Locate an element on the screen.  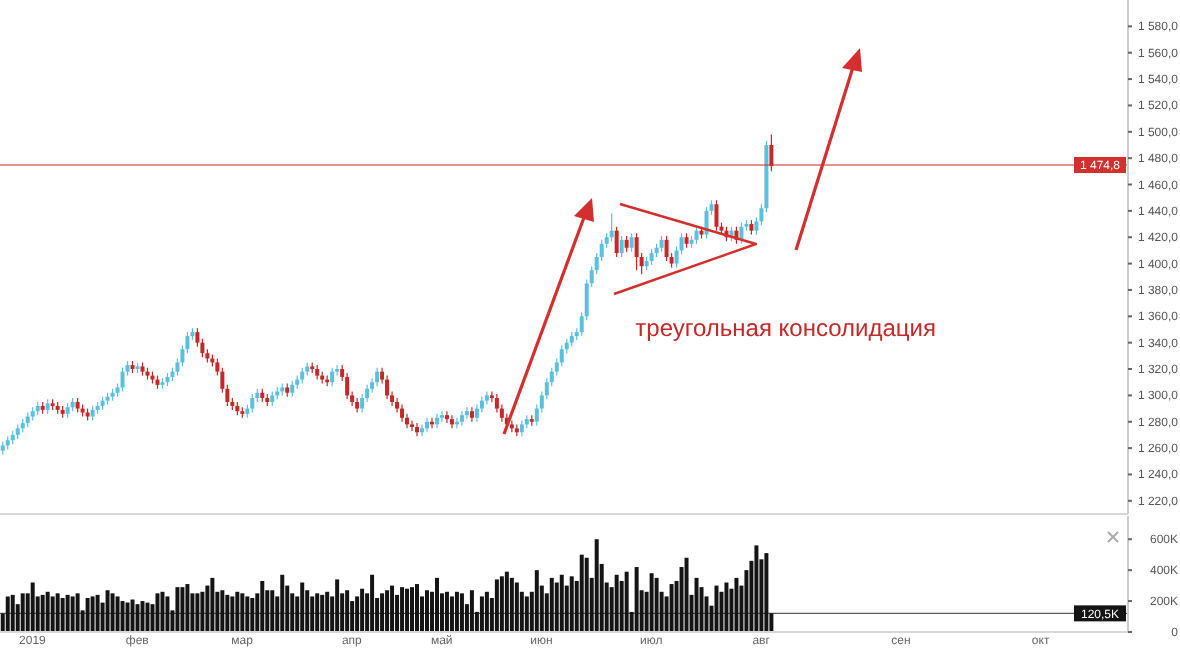
annotation: треугольная консолидация is located at coordinates (785, 328).